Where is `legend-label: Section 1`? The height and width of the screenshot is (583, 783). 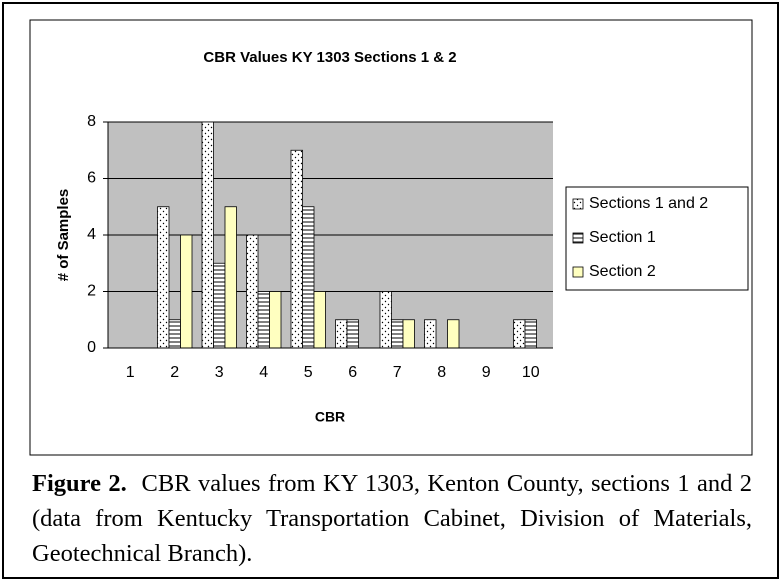
legend-label: Section 1 is located at coordinates (622, 237).